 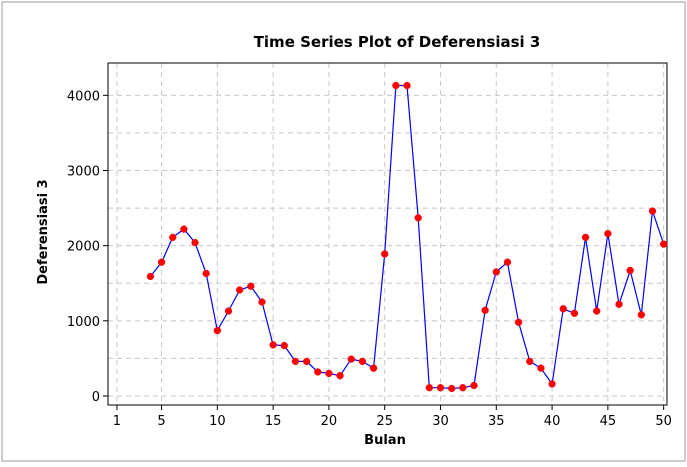 What do you see at coordinates (329, 421) in the screenshot?
I see `x-tick-label: 20` at bounding box center [329, 421].